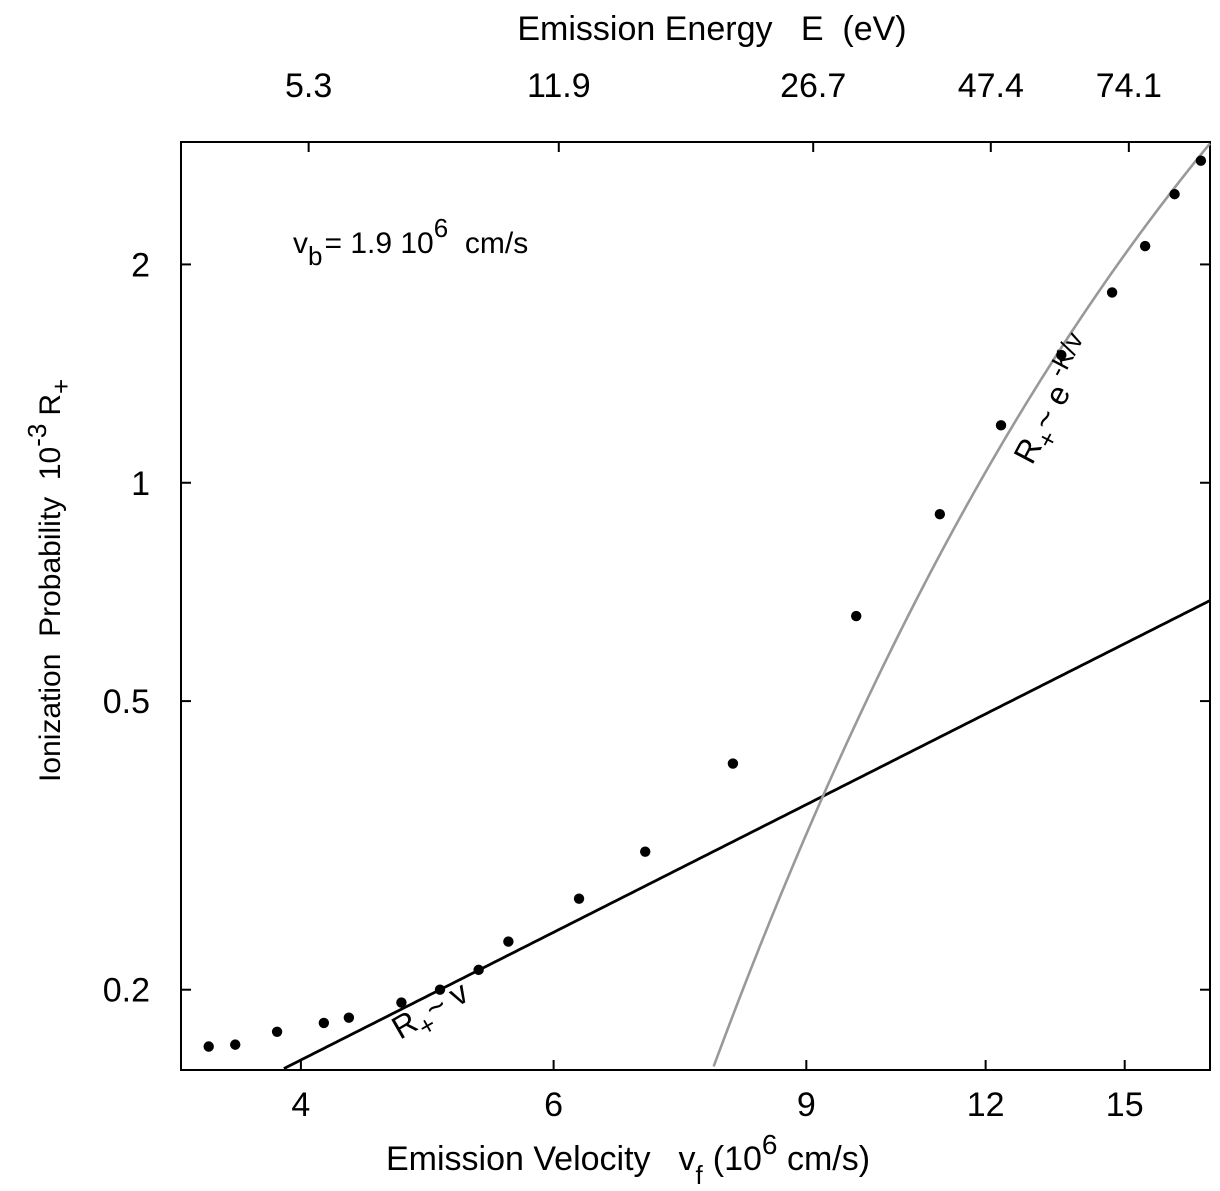  Describe the element at coordinates (140, 484) in the screenshot. I see `y-tick-label: 1` at that location.